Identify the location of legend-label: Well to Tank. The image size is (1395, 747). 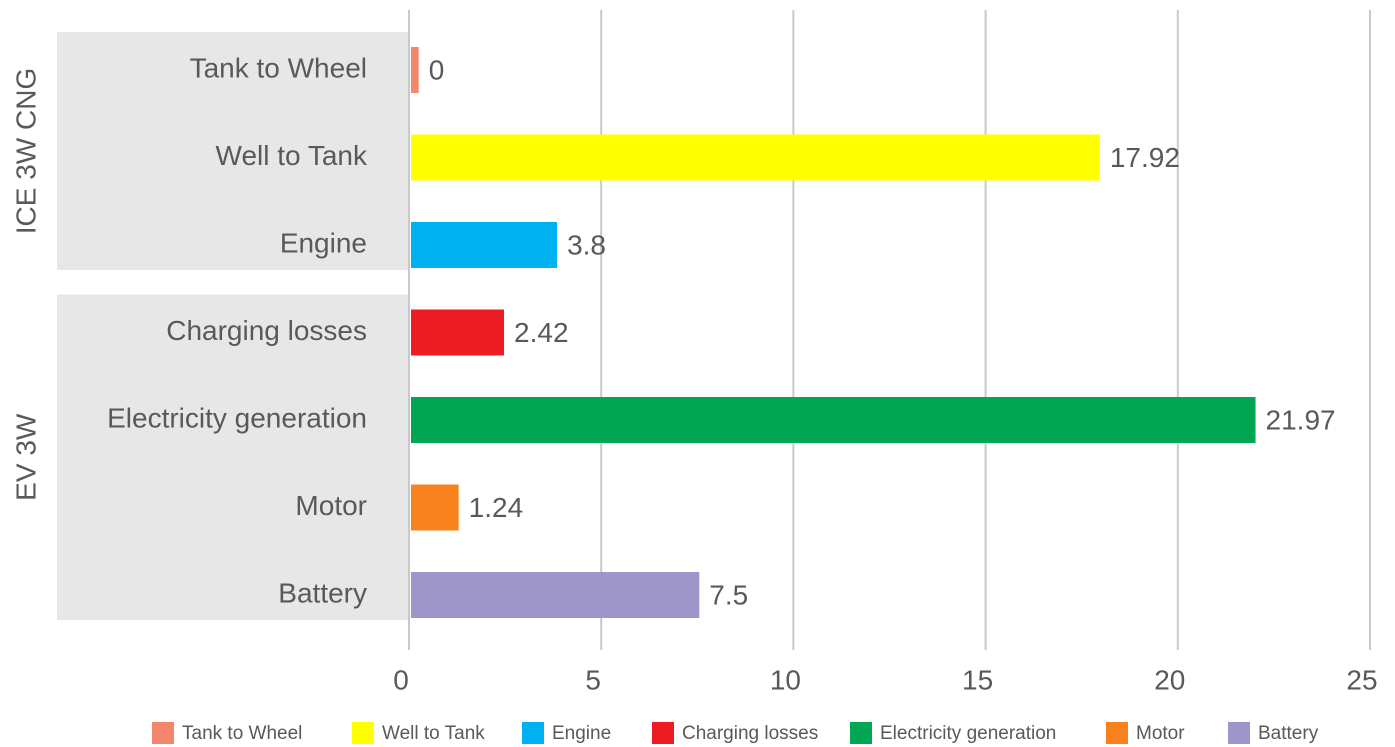
(433, 733).